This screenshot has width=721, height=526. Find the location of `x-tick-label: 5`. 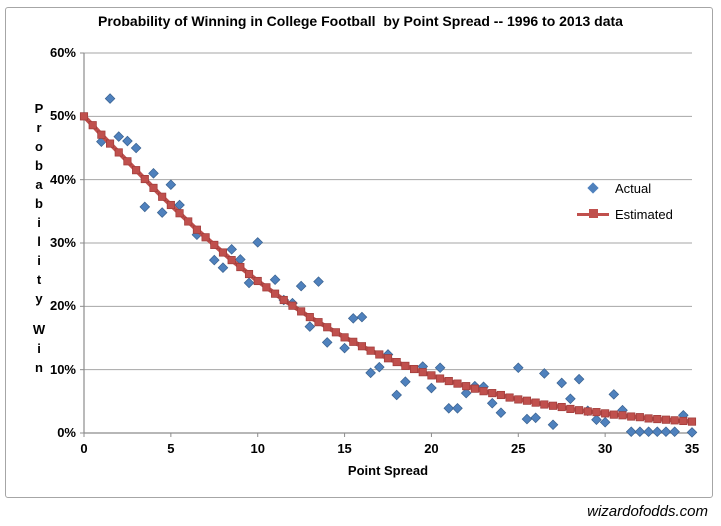

x-tick-label: 5 is located at coordinates (171, 448).